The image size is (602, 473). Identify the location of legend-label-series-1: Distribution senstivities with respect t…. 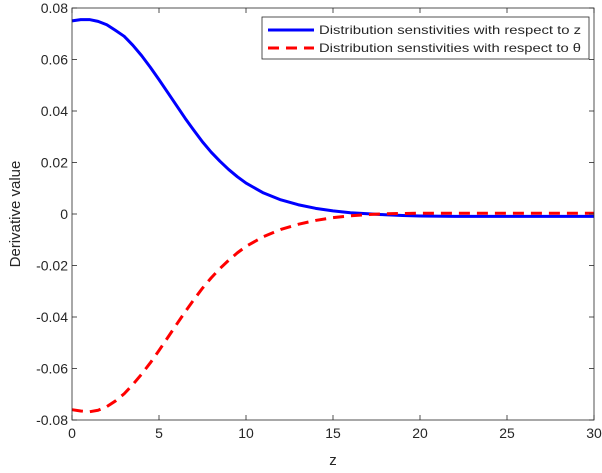
(450, 30).